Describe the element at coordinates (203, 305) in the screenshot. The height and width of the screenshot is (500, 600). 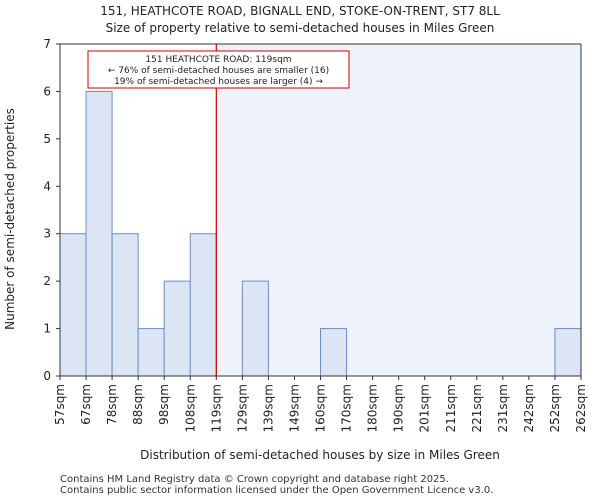
I see `bar-108sqm` at that location.